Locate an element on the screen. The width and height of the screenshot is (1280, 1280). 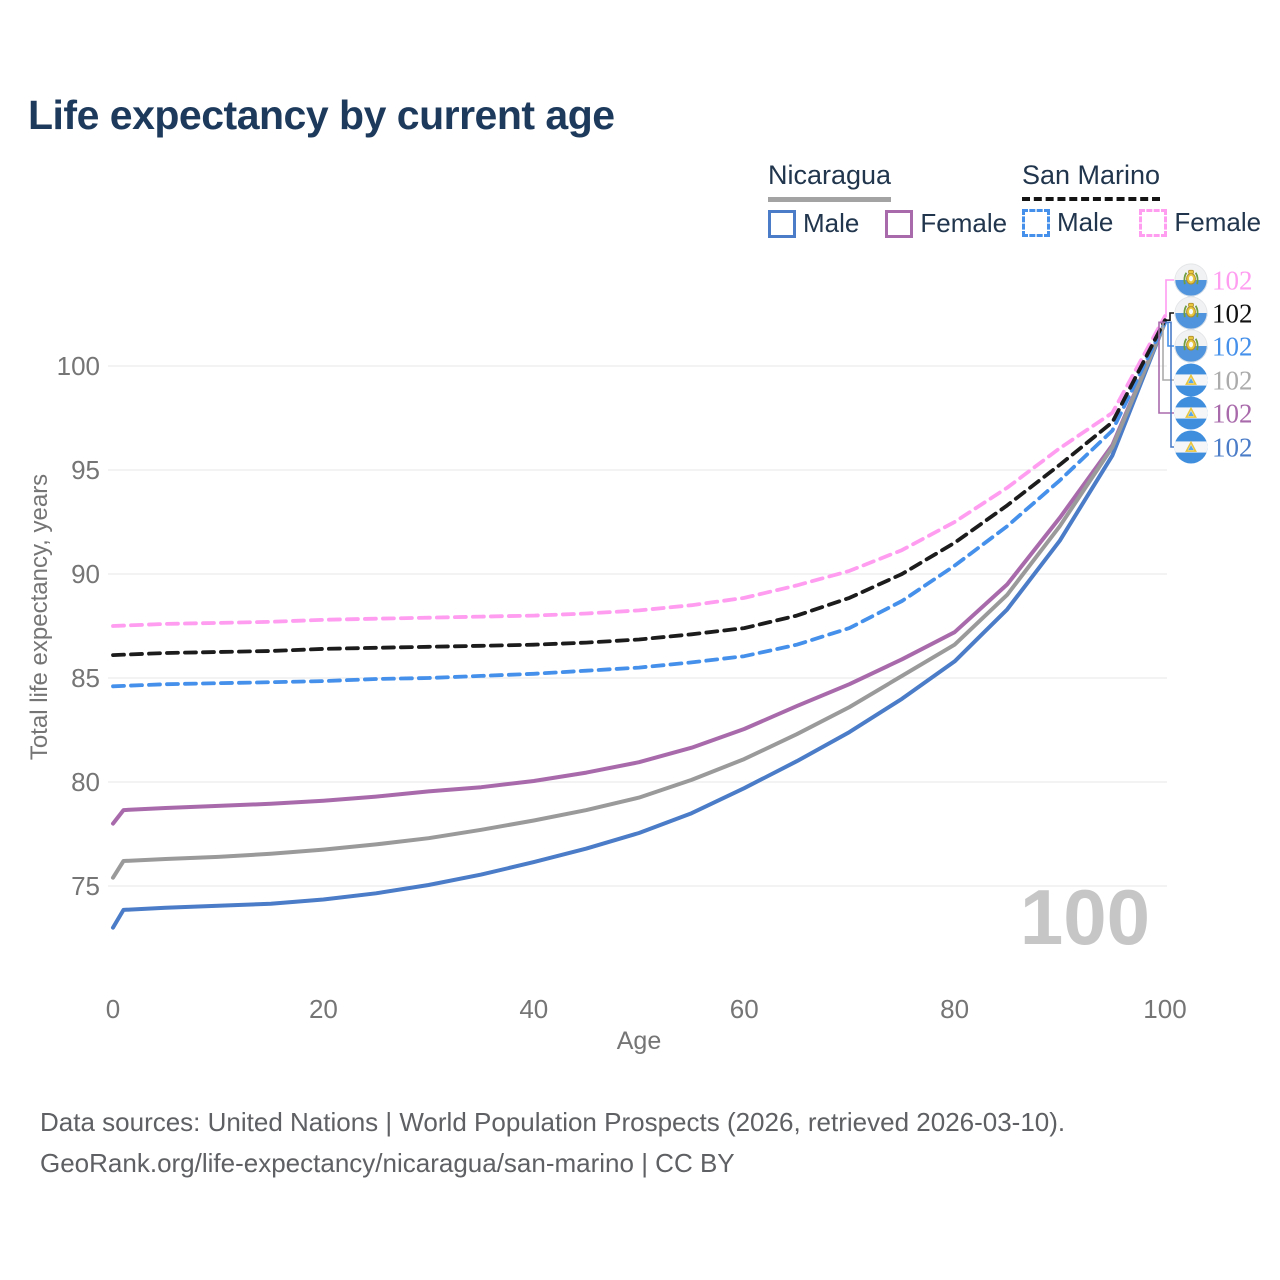
legend-swatch-san-marino-female is located at coordinates (1153, 222).